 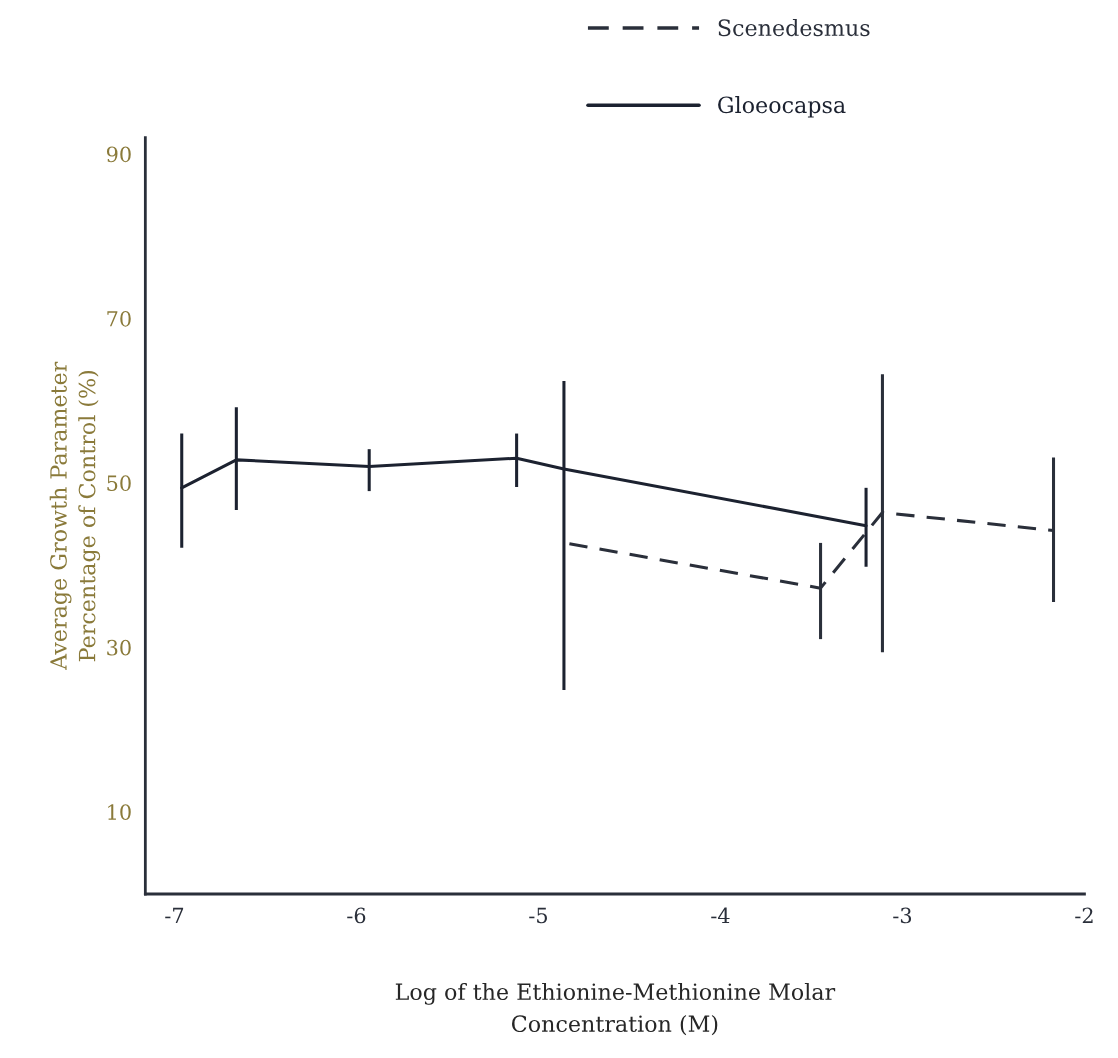 What do you see at coordinates (356, 915) in the screenshot?
I see `x-tick-label: -6` at bounding box center [356, 915].